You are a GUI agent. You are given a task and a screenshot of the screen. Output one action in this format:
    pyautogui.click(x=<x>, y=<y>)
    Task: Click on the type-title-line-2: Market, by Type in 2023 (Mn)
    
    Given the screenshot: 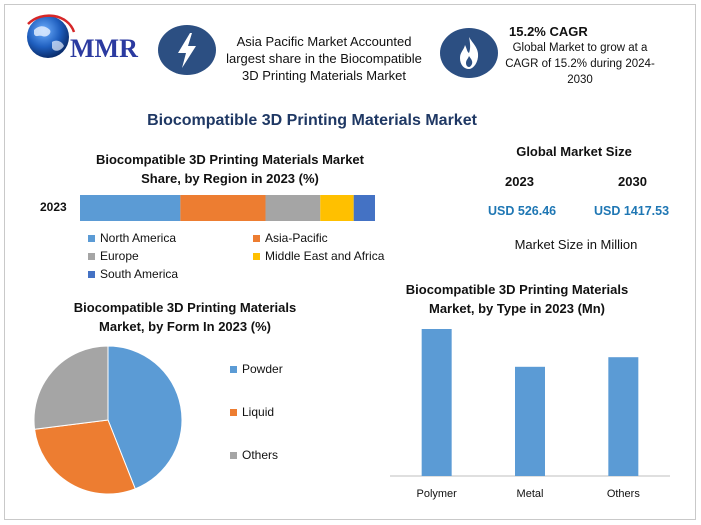 What is the action you would take?
    pyautogui.click(x=517, y=308)
    